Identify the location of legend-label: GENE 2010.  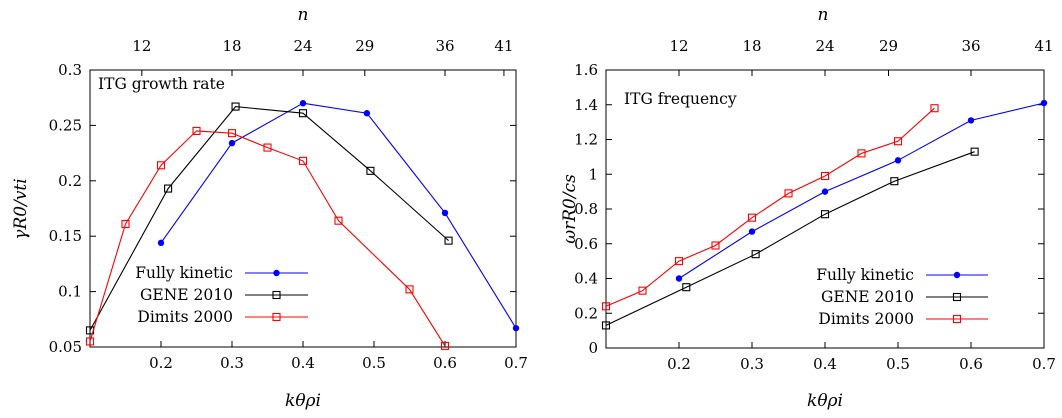
(186, 295).